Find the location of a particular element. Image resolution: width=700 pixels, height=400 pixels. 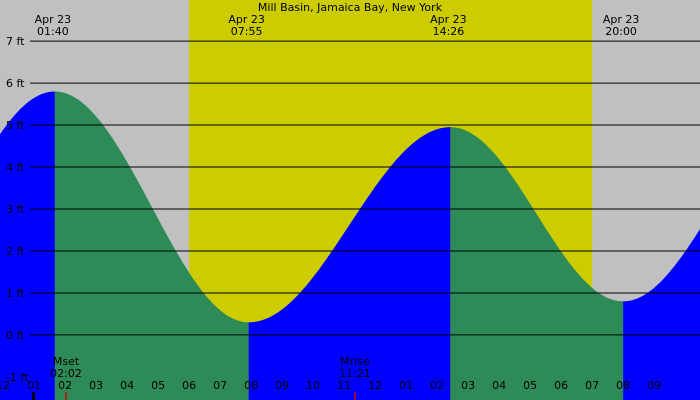

extreme-time-label: 01:40 is located at coordinates (53, 31).